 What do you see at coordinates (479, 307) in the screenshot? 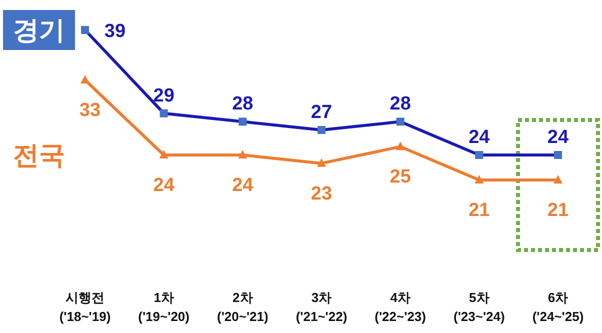
I see `x-tick-label: 5차 ('23~'24)` at bounding box center [479, 307].